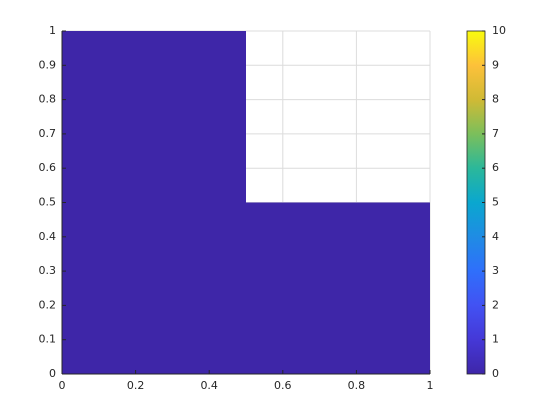 This screenshot has height=420, width=560. Describe the element at coordinates (430, 385) in the screenshot. I see `x-tick-label: 1` at that location.